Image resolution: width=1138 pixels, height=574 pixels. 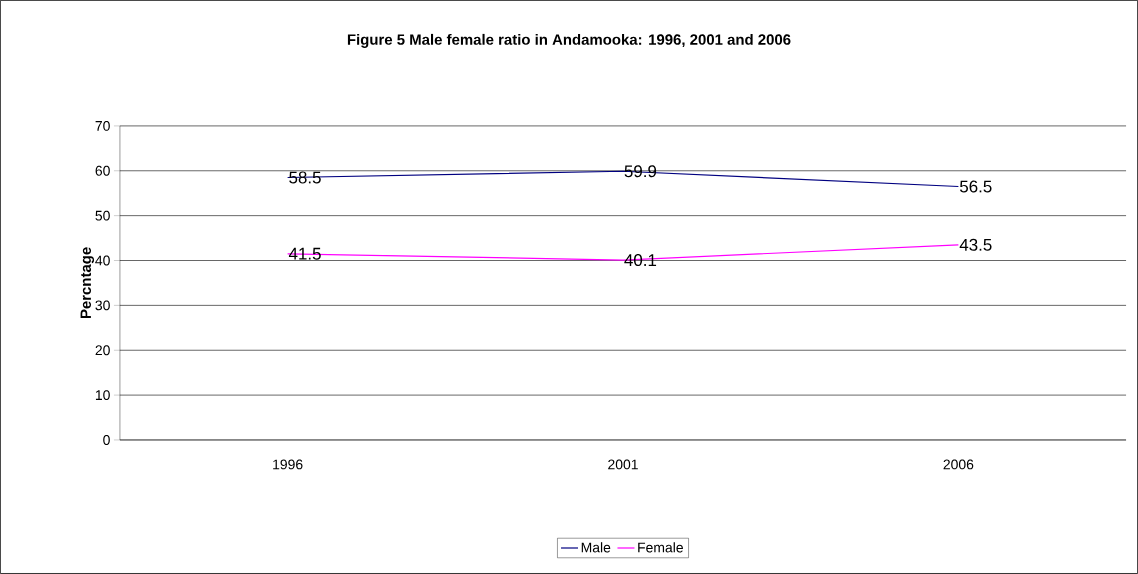 I want to click on y-tick-label: 50, so click(x=102, y=215).